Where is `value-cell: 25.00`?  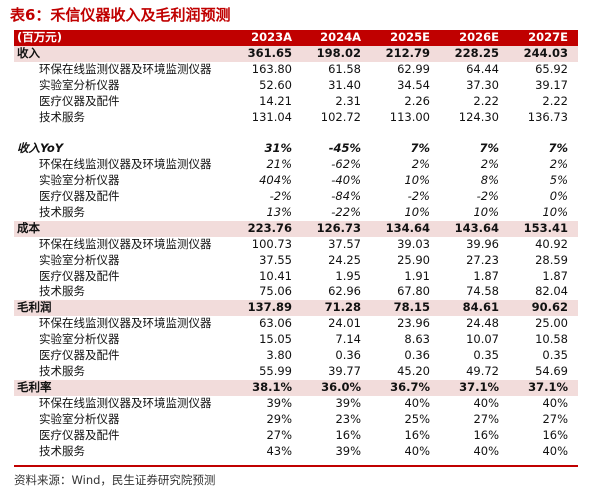
value-cell: 25.00 is located at coordinates (551, 323).